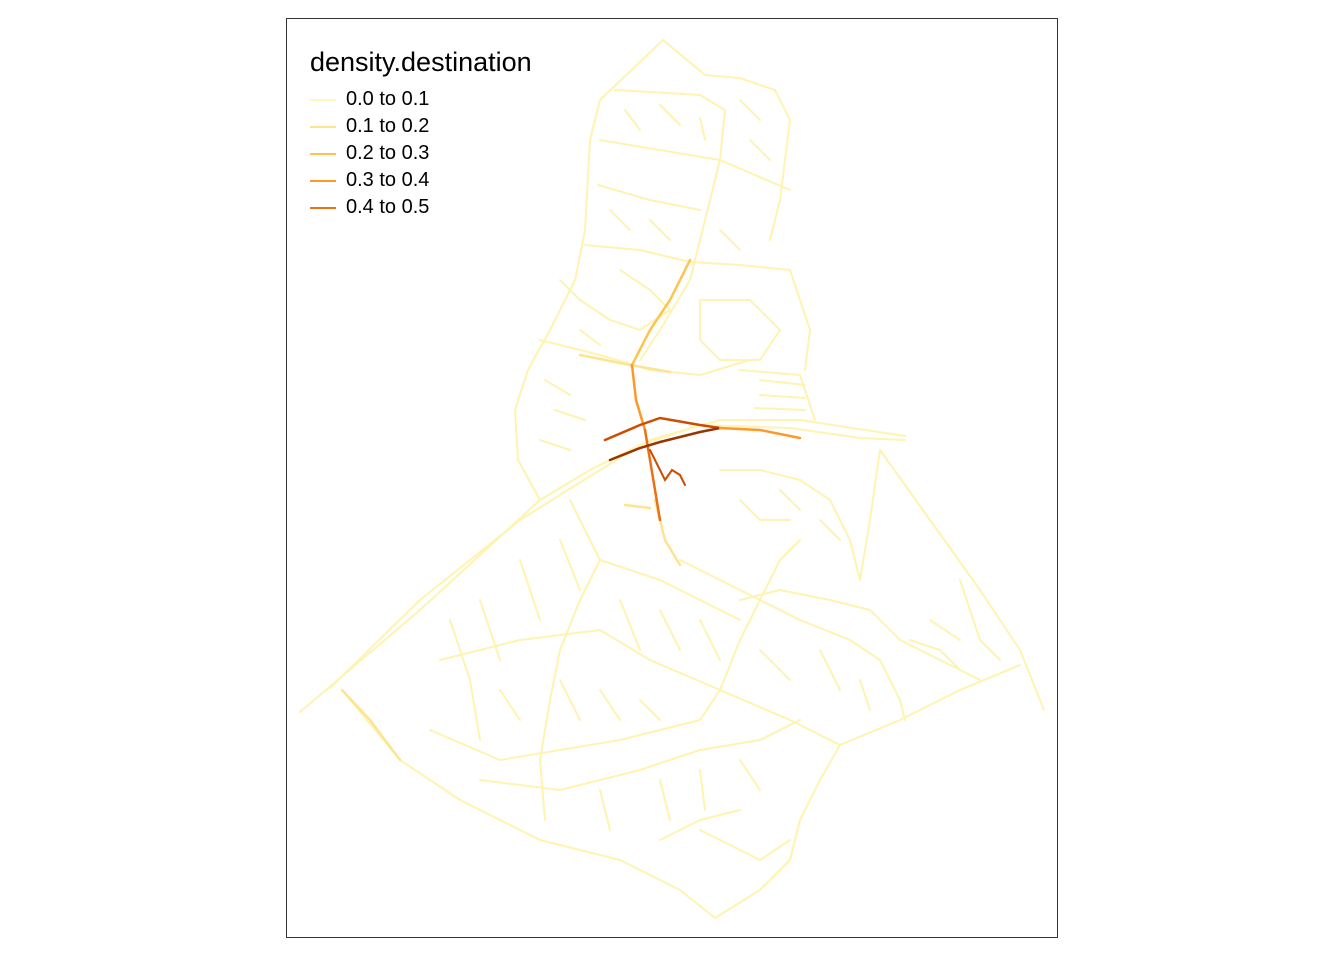 This screenshot has height=960, width=1344. Describe the element at coordinates (388, 153) in the screenshot. I see `legend-label: 0.2 to 0.3` at that location.